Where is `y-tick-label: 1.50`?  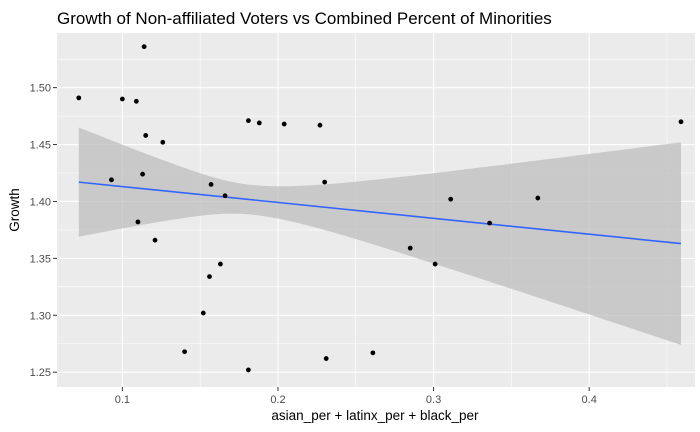
y-tick-label: 1.50 is located at coordinates (40, 89).